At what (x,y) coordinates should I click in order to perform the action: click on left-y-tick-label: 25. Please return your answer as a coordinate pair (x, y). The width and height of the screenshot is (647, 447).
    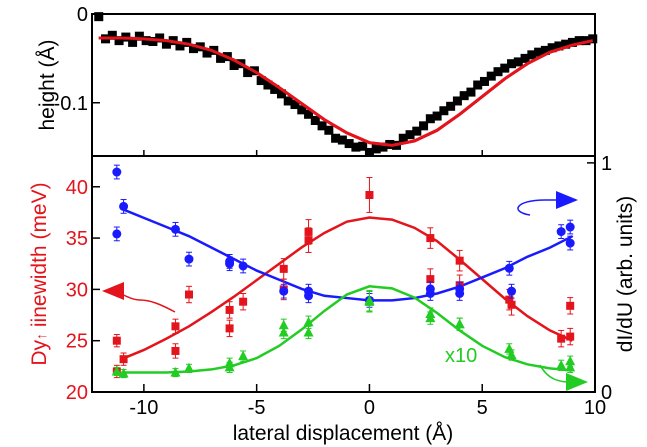
    Looking at the image, I should click on (77, 342).